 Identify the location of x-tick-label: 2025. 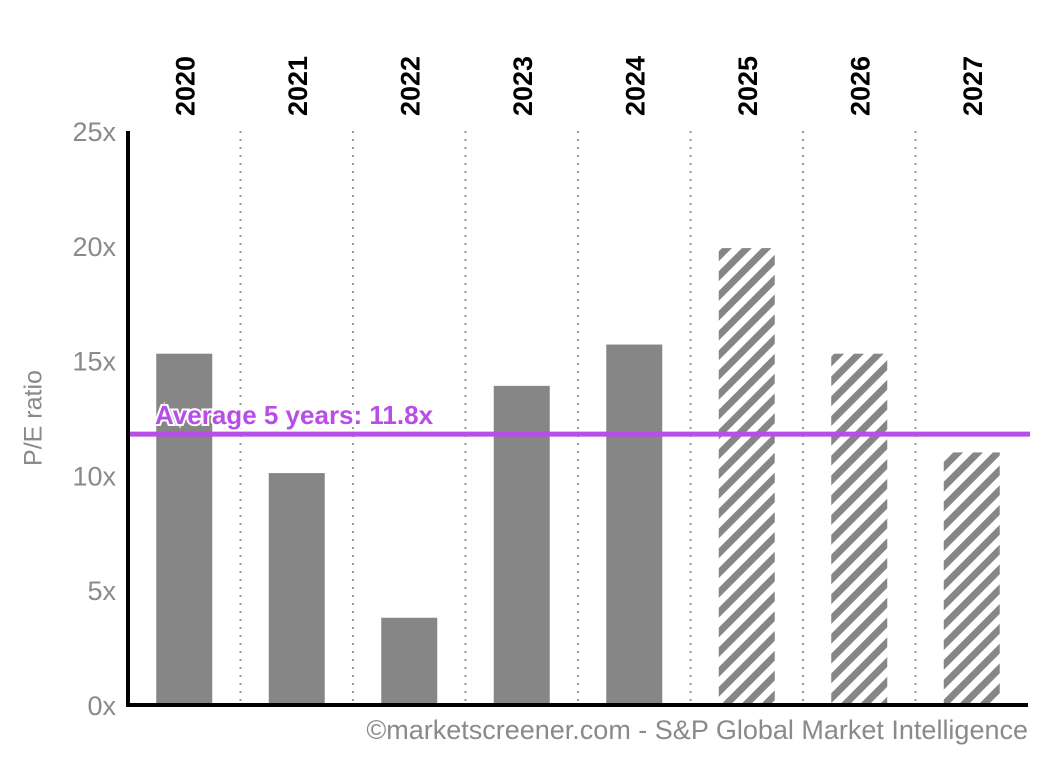
(748, 86).